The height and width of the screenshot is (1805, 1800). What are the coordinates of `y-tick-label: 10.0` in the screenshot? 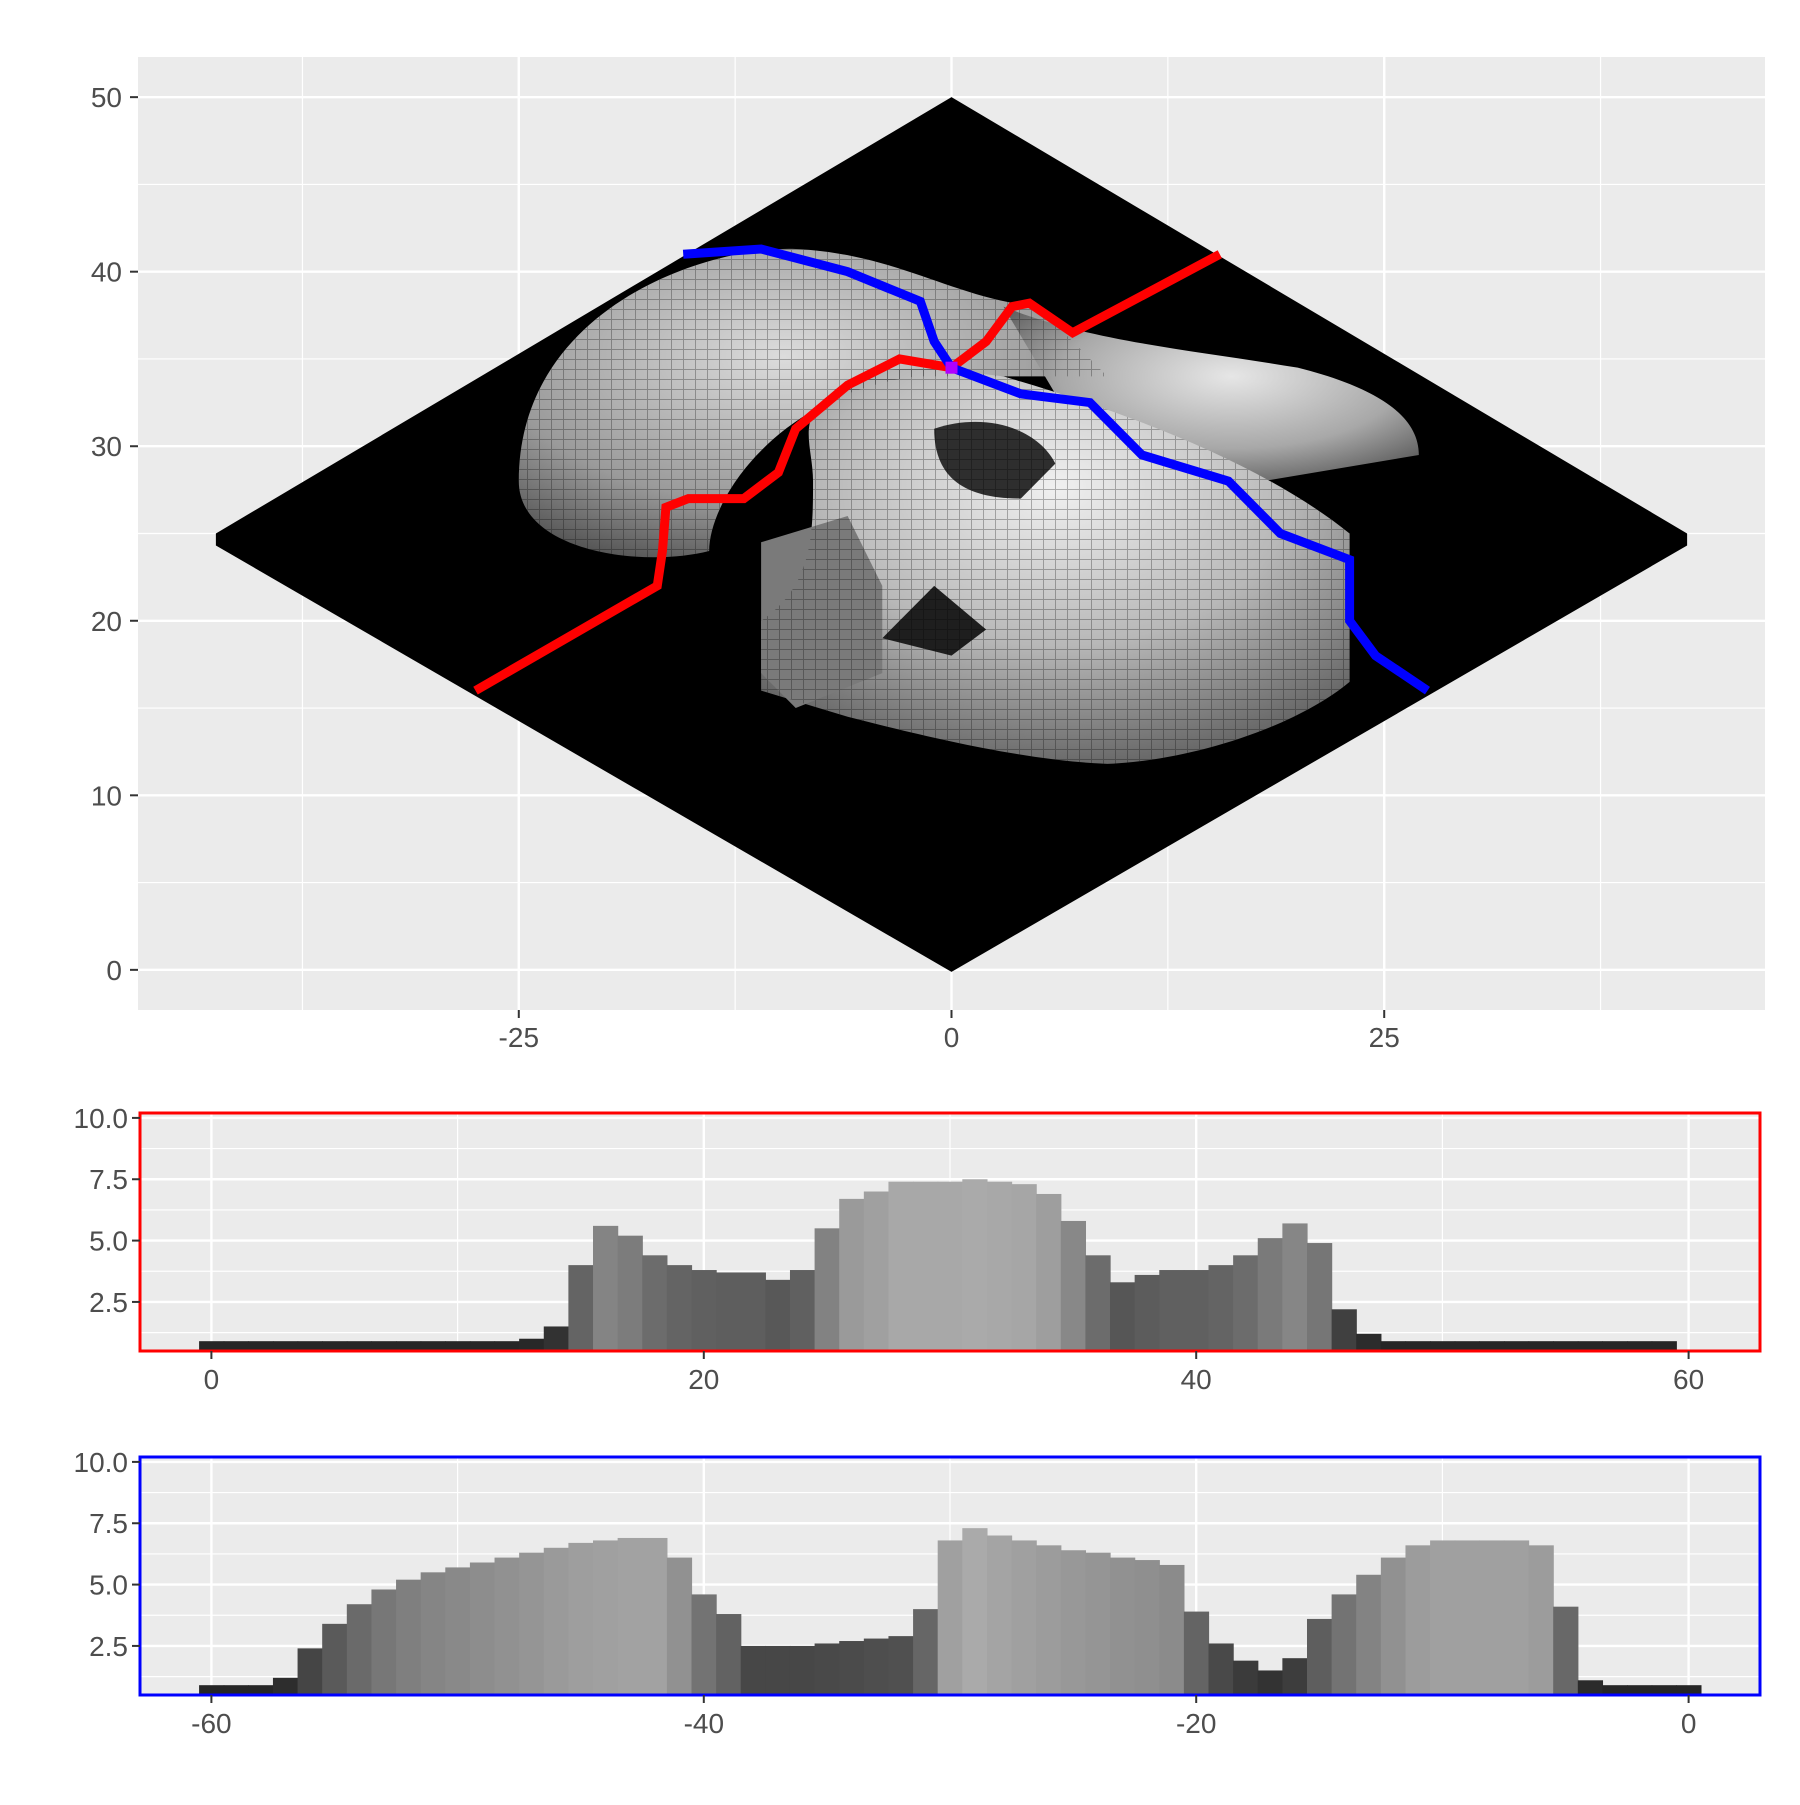 It's located at (101, 1462).